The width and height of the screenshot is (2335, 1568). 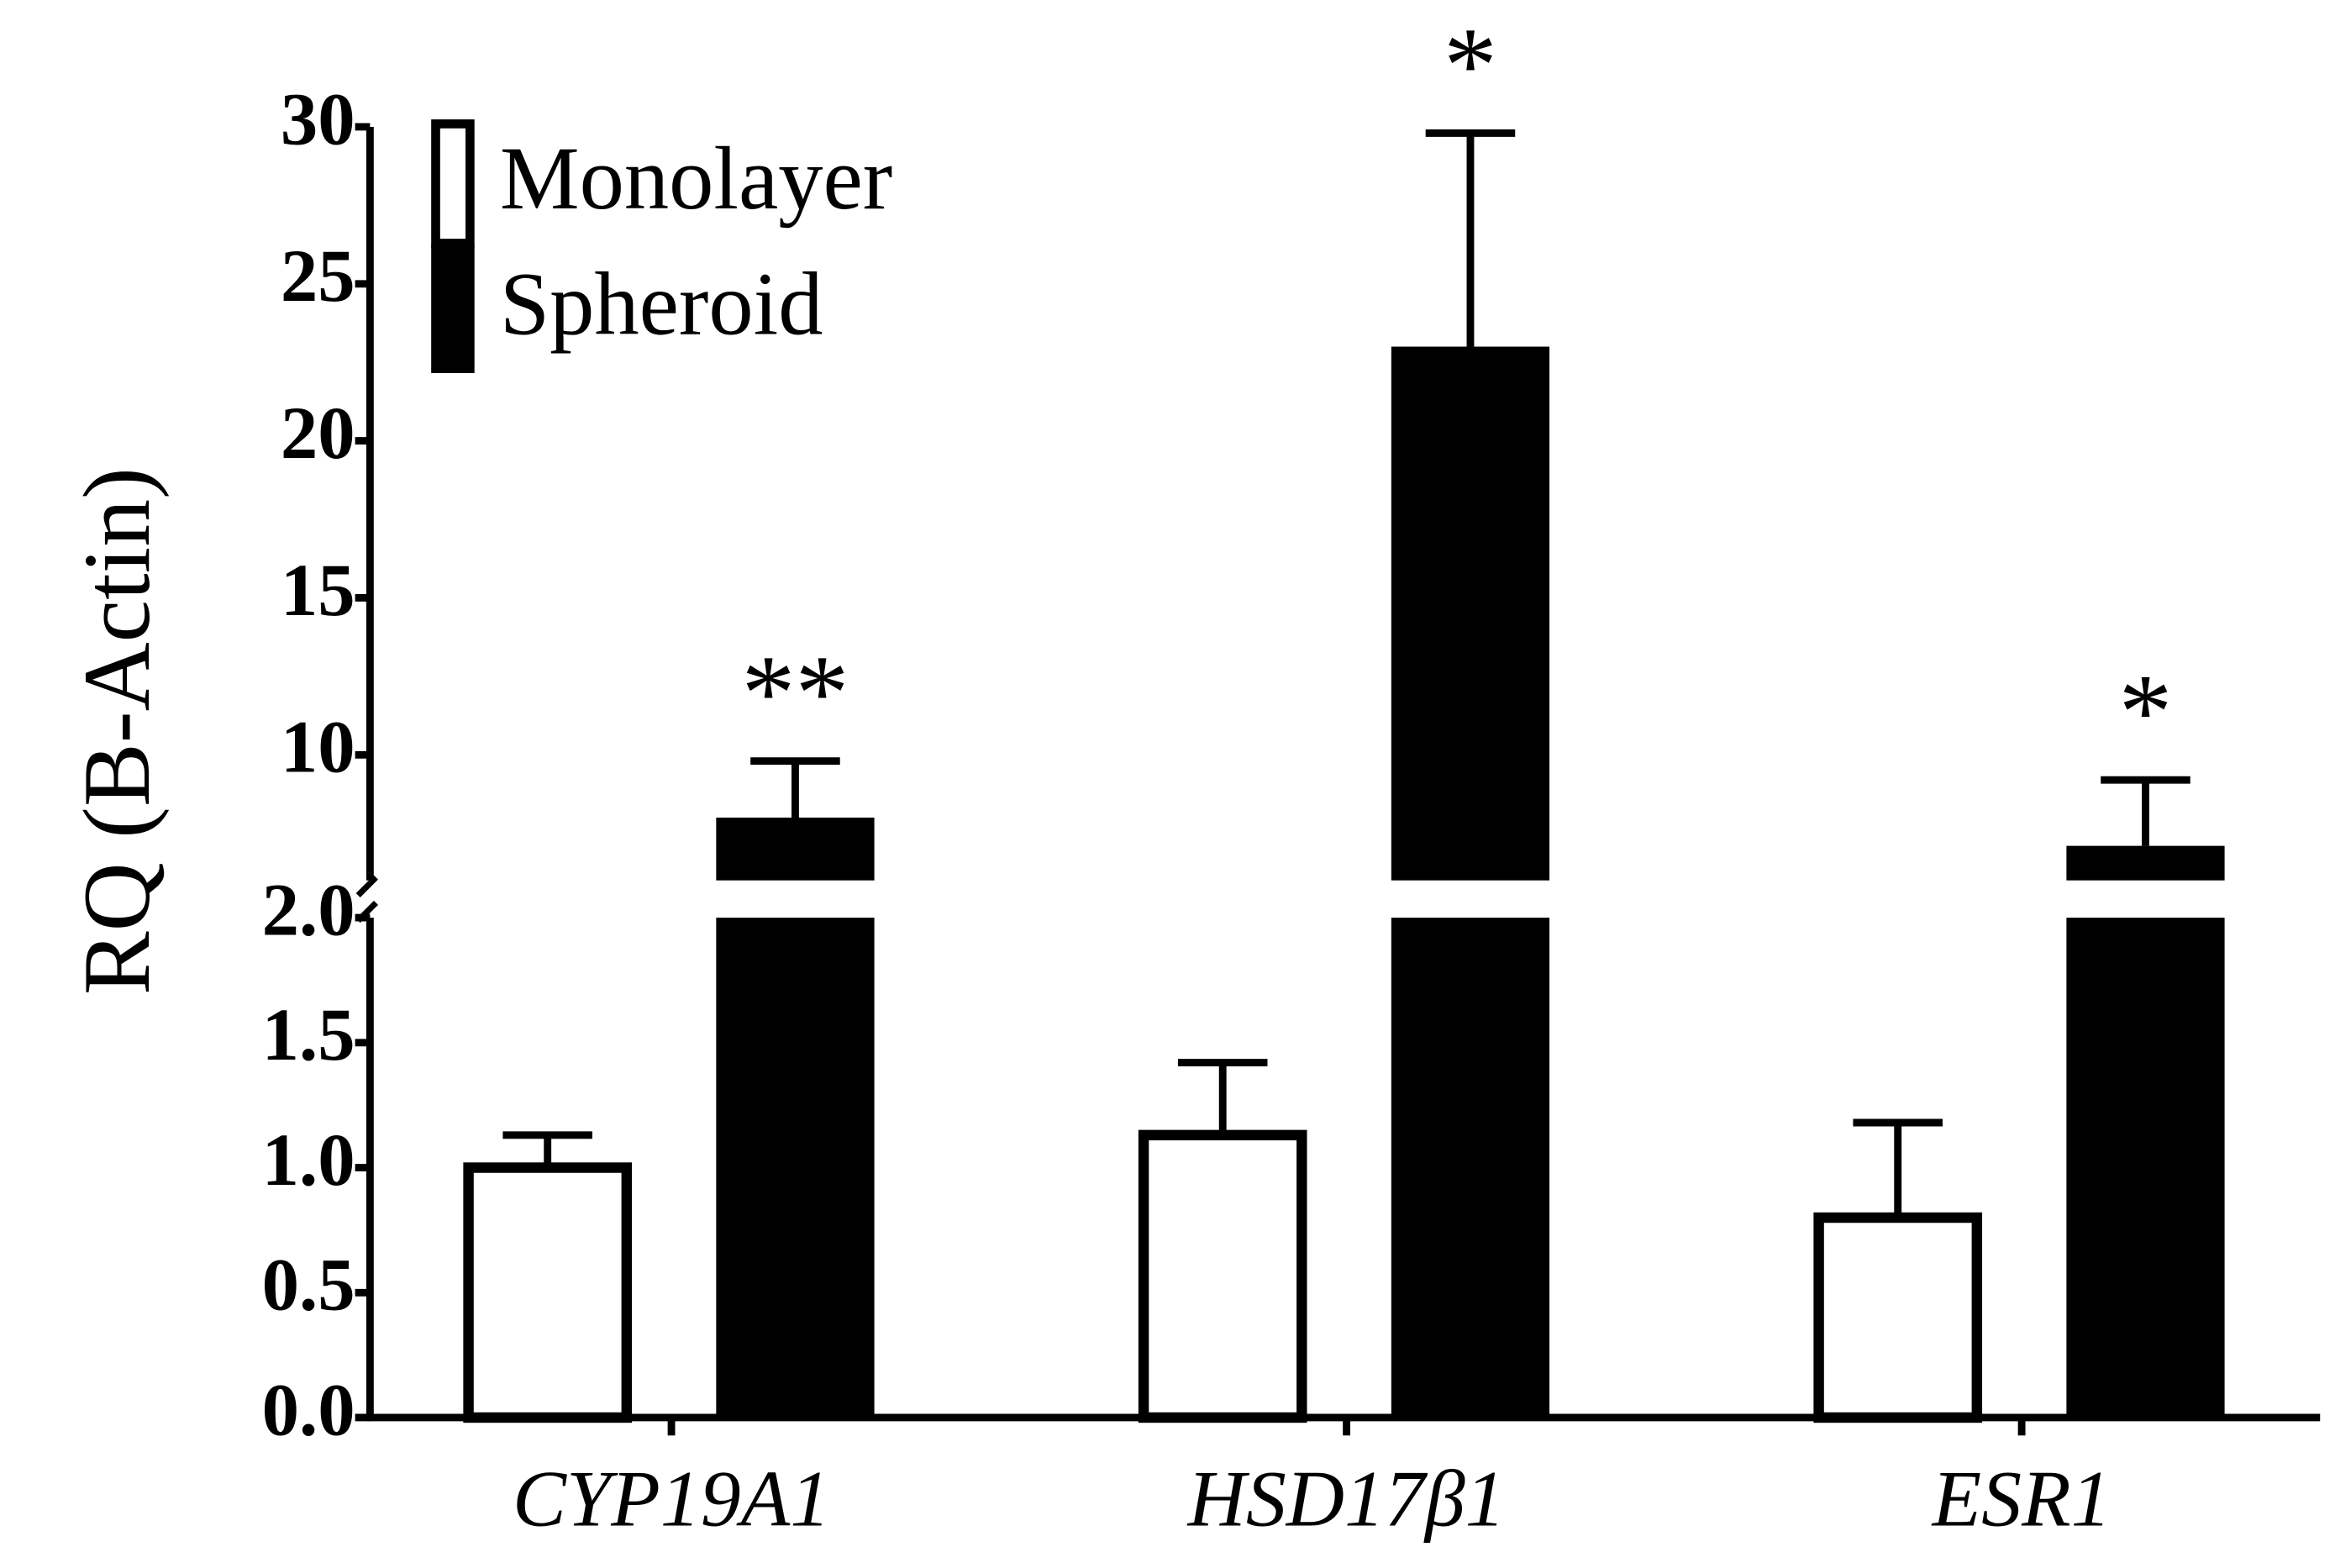 I want to click on y-tick-label: 0.5, so click(x=308, y=1285).